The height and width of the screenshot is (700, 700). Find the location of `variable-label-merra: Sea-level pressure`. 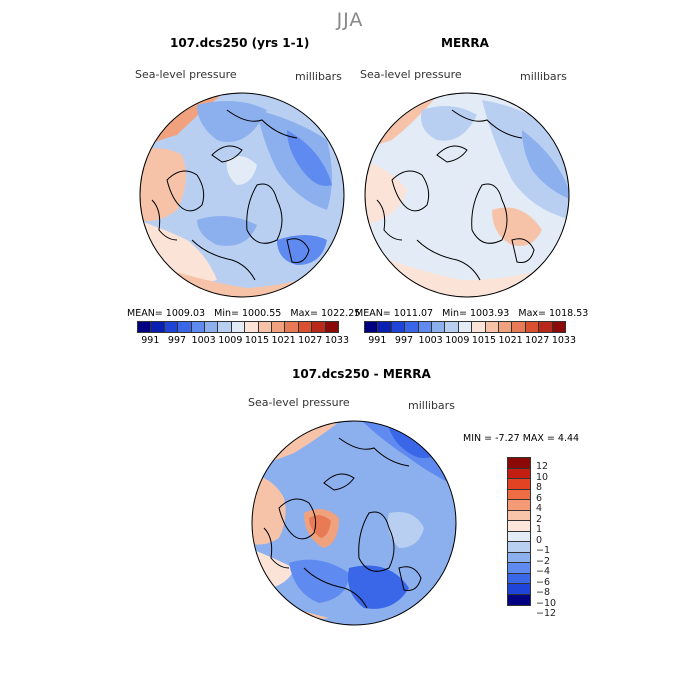

variable-label-merra: Sea-level pressure is located at coordinates (411, 74).